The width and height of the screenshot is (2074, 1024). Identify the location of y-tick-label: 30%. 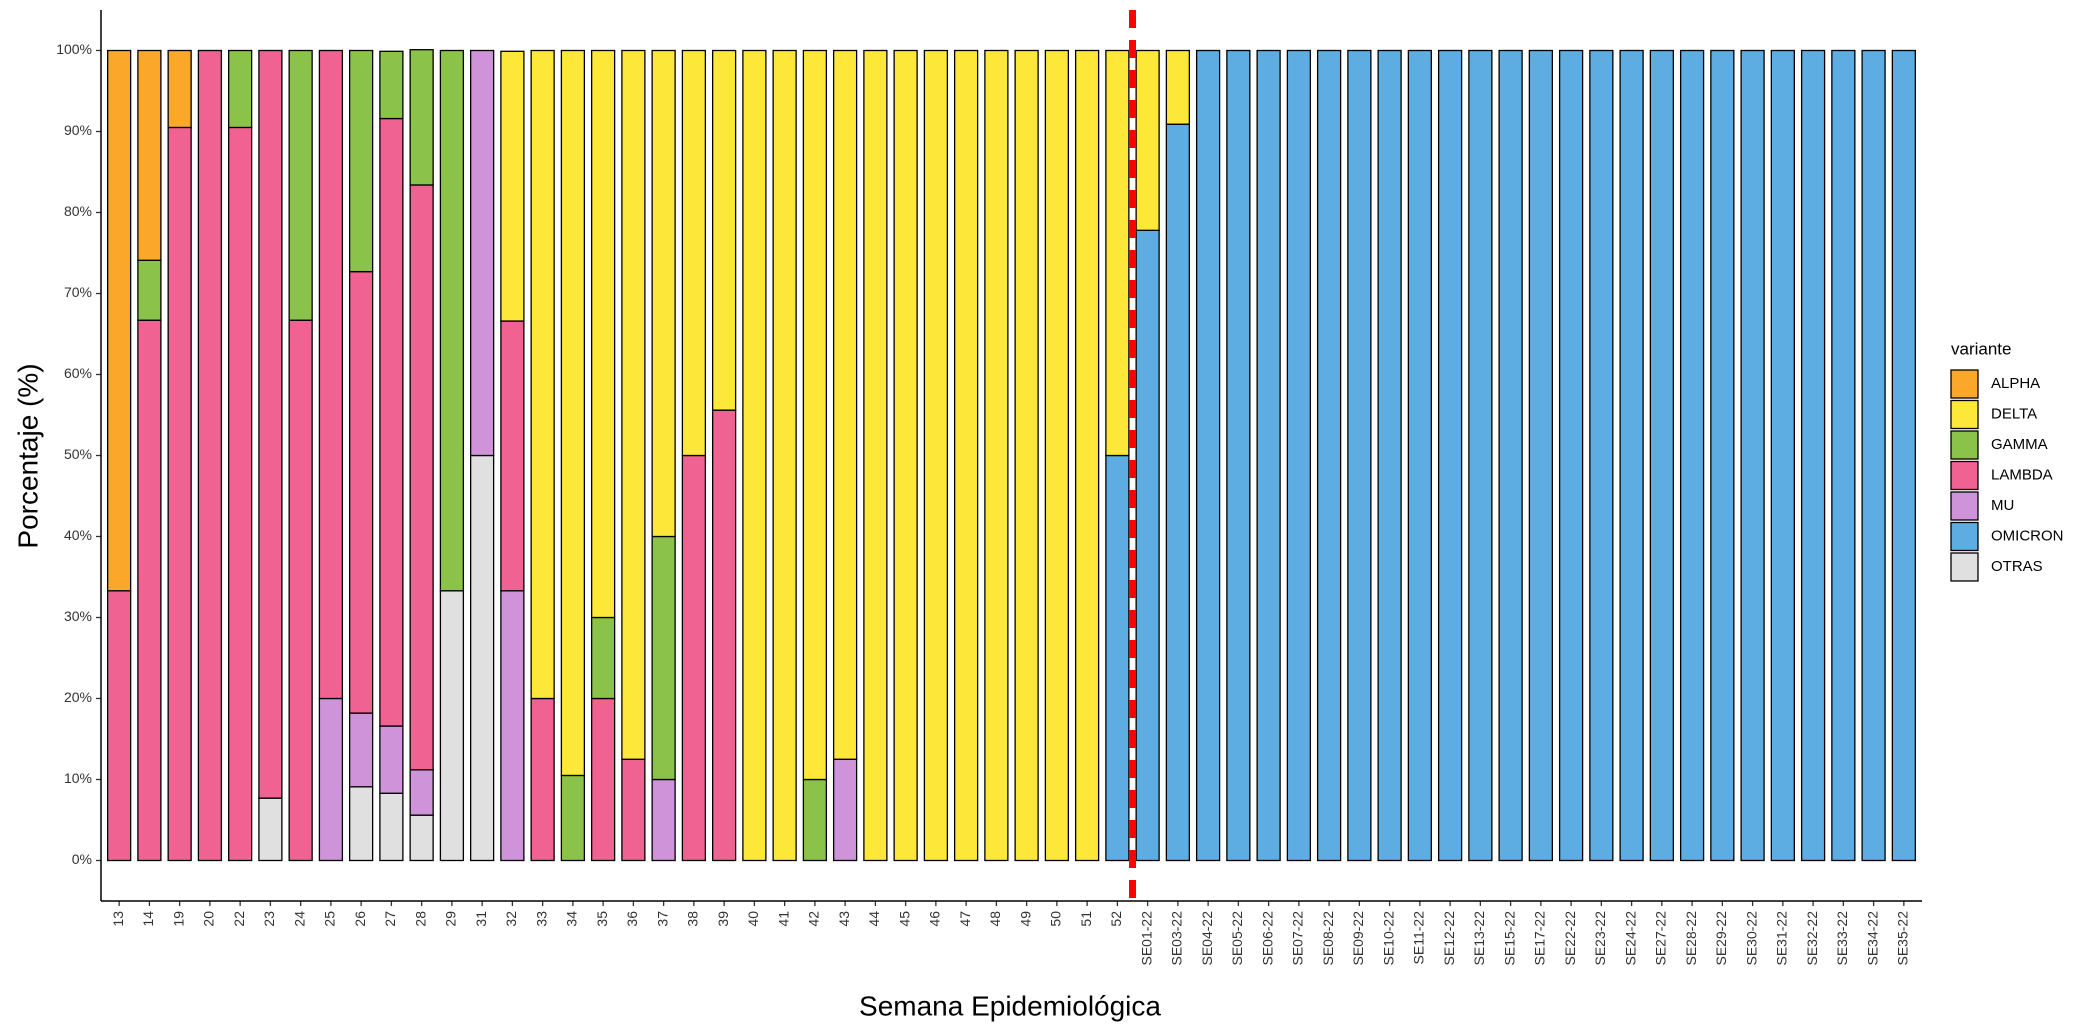
(78, 616).